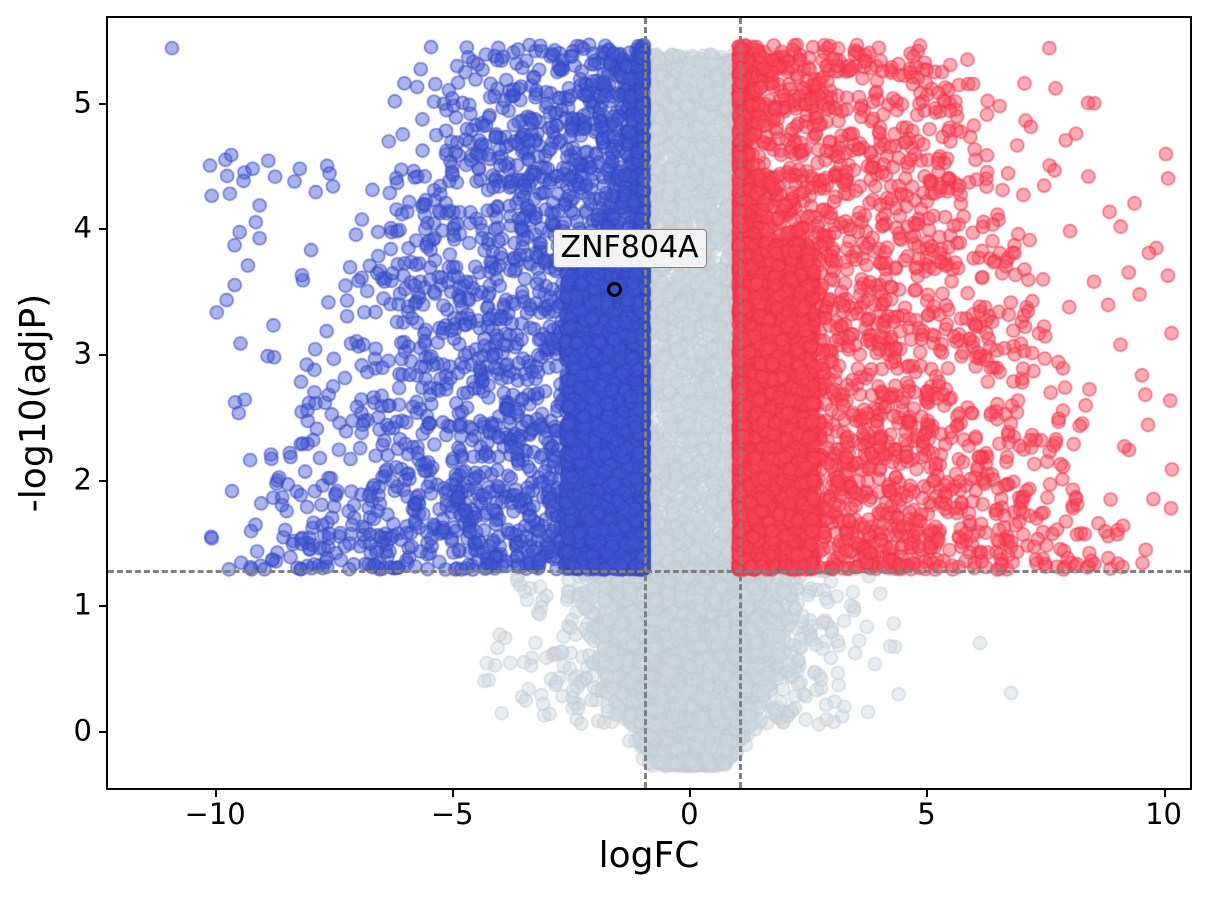  Describe the element at coordinates (649, 855) in the screenshot. I see `x-axis-label: logFC` at that location.